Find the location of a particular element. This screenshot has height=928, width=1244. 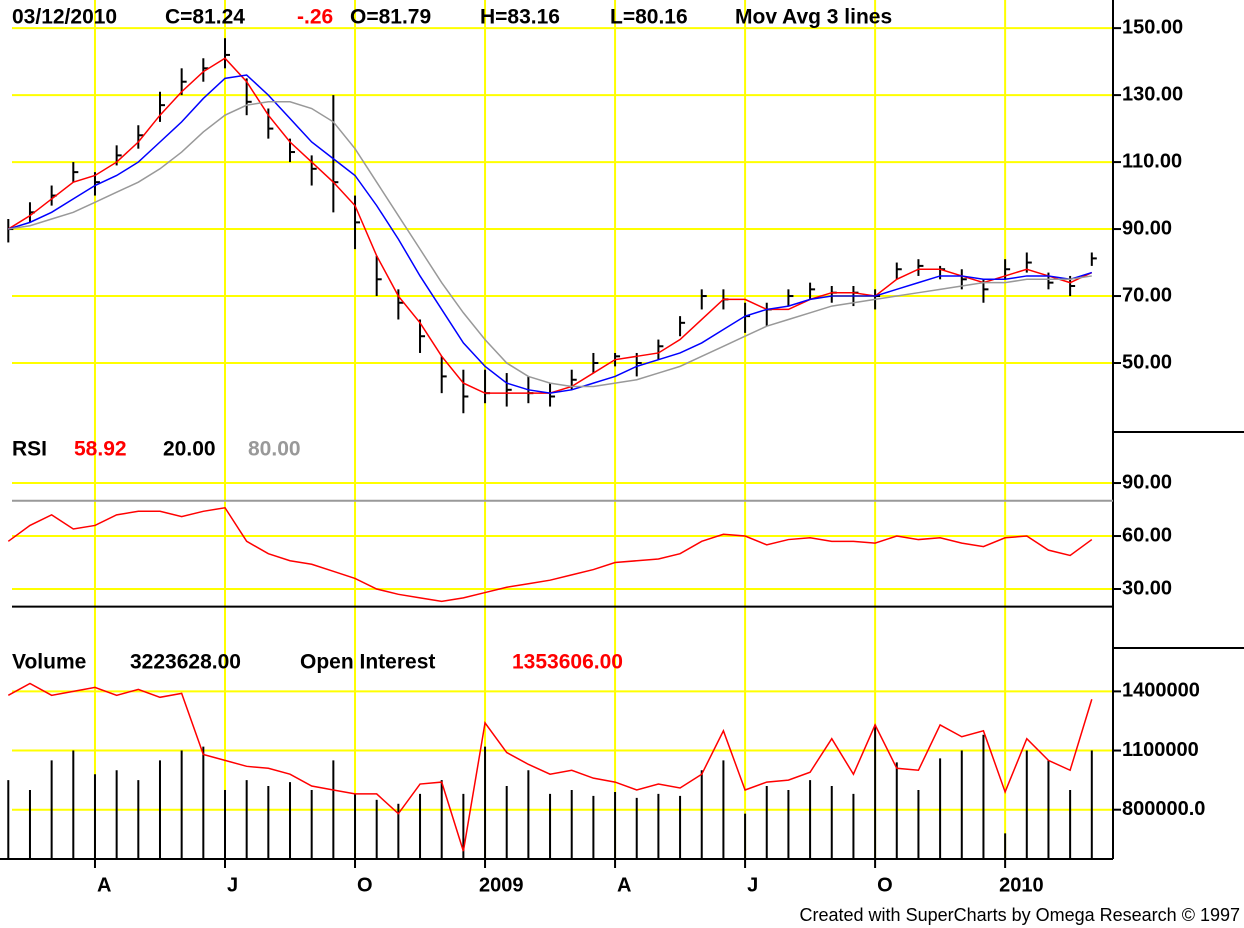

y-tick-label: 50.00 is located at coordinates (1147, 362).